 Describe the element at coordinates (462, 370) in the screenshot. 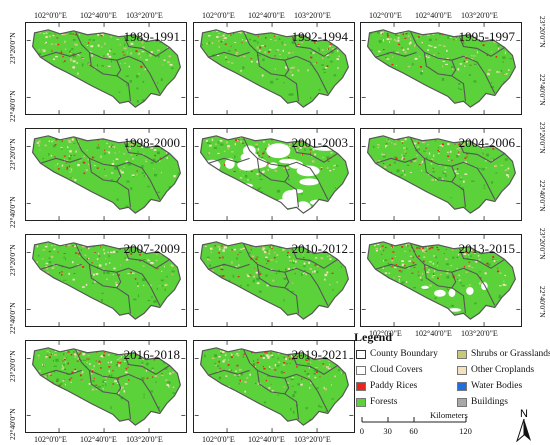

I see `legend-swatch` at that location.